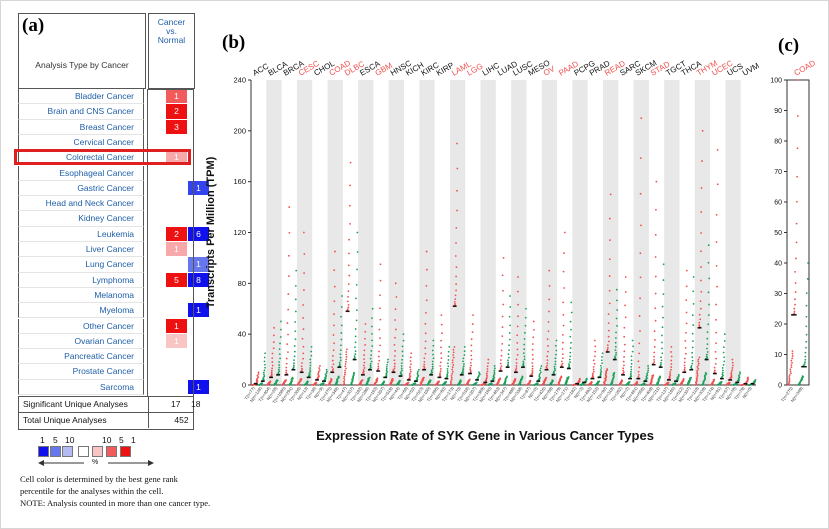 This screenshot has width=829, height=529. Describe the element at coordinates (81, 265) in the screenshot. I see `cancer-type-link: Lung Cancer` at that location.